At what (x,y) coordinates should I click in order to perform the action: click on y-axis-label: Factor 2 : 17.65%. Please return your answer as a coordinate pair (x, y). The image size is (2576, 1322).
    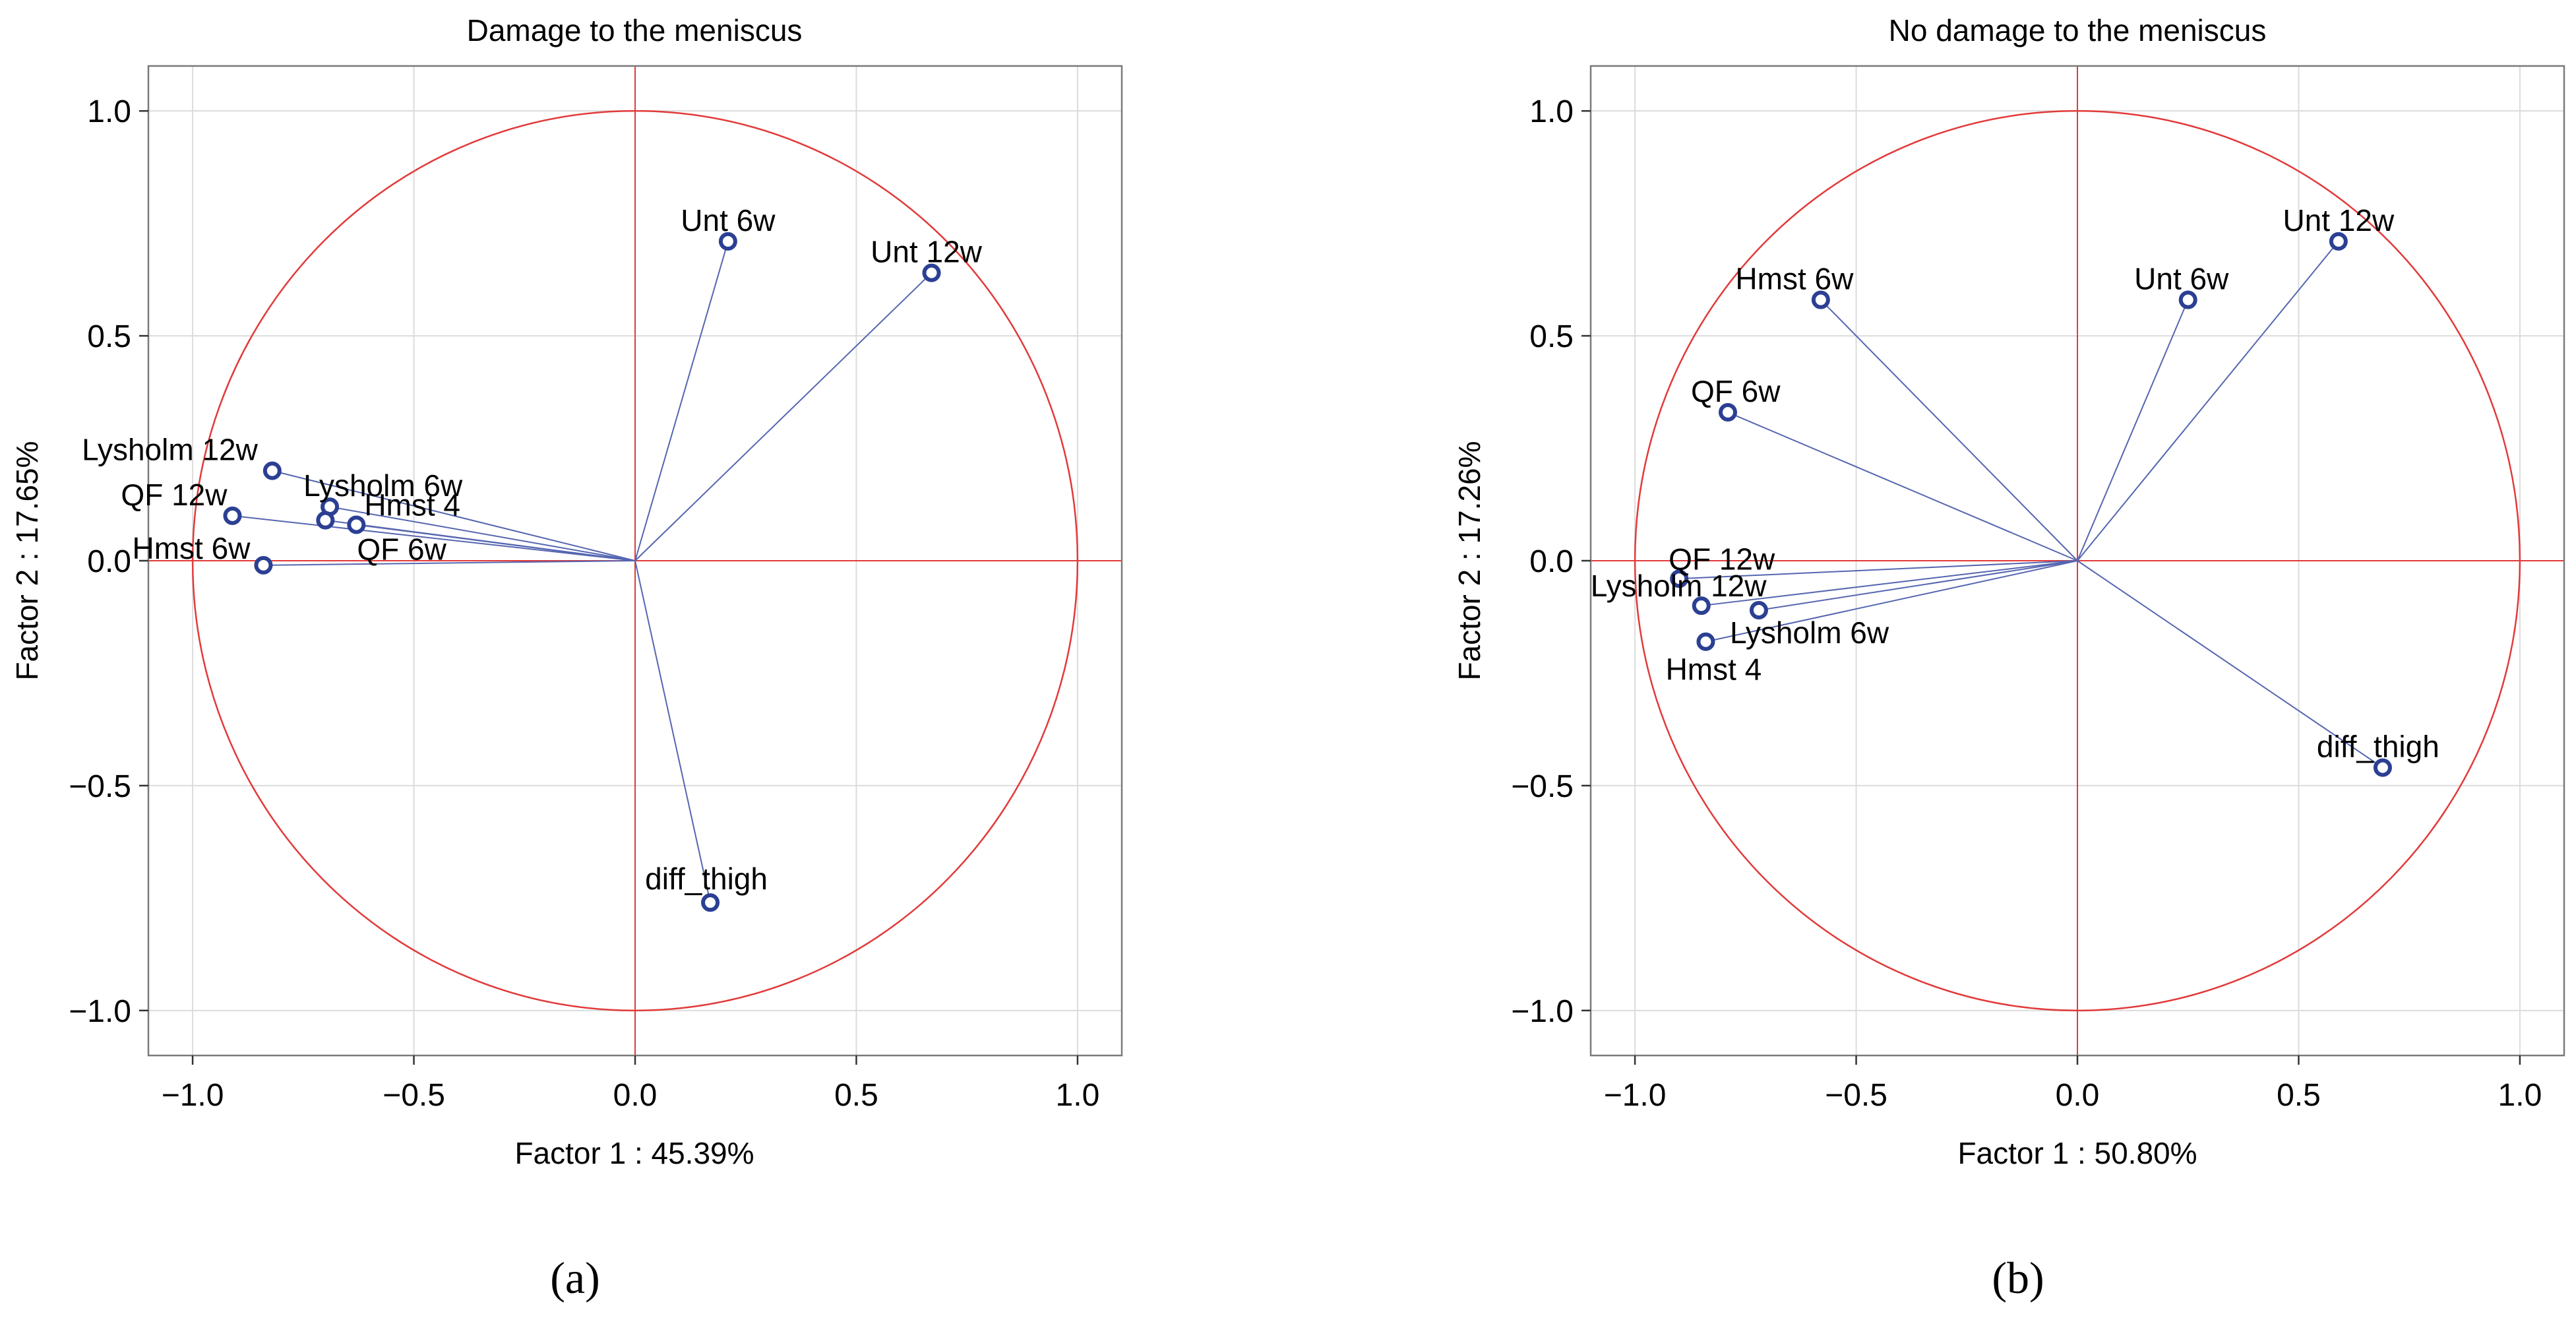
    Looking at the image, I should click on (27, 560).